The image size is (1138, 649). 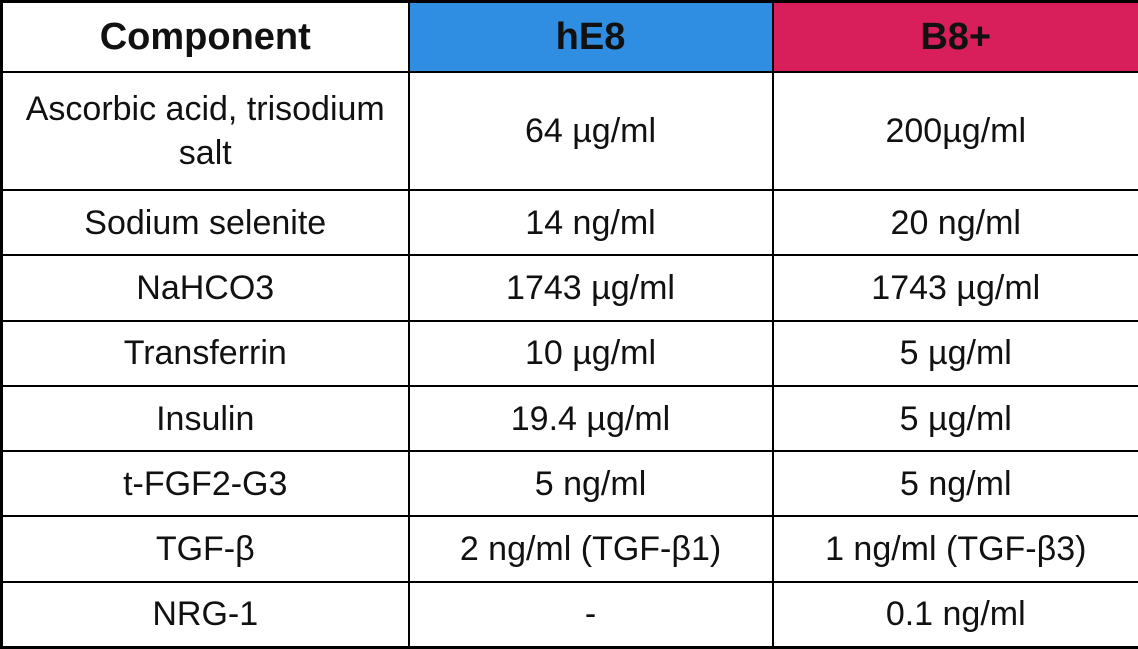 I want to click on table-cell: 0.1 ng/ml, so click(x=954, y=614).